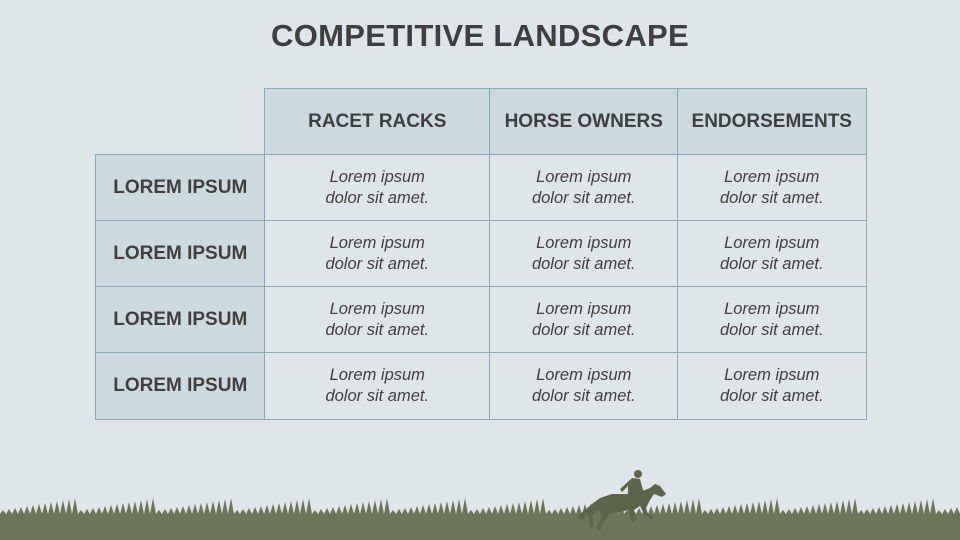 The image size is (960, 540). What do you see at coordinates (480, 519) in the screenshot?
I see `grass` at bounding box center [480, 519].